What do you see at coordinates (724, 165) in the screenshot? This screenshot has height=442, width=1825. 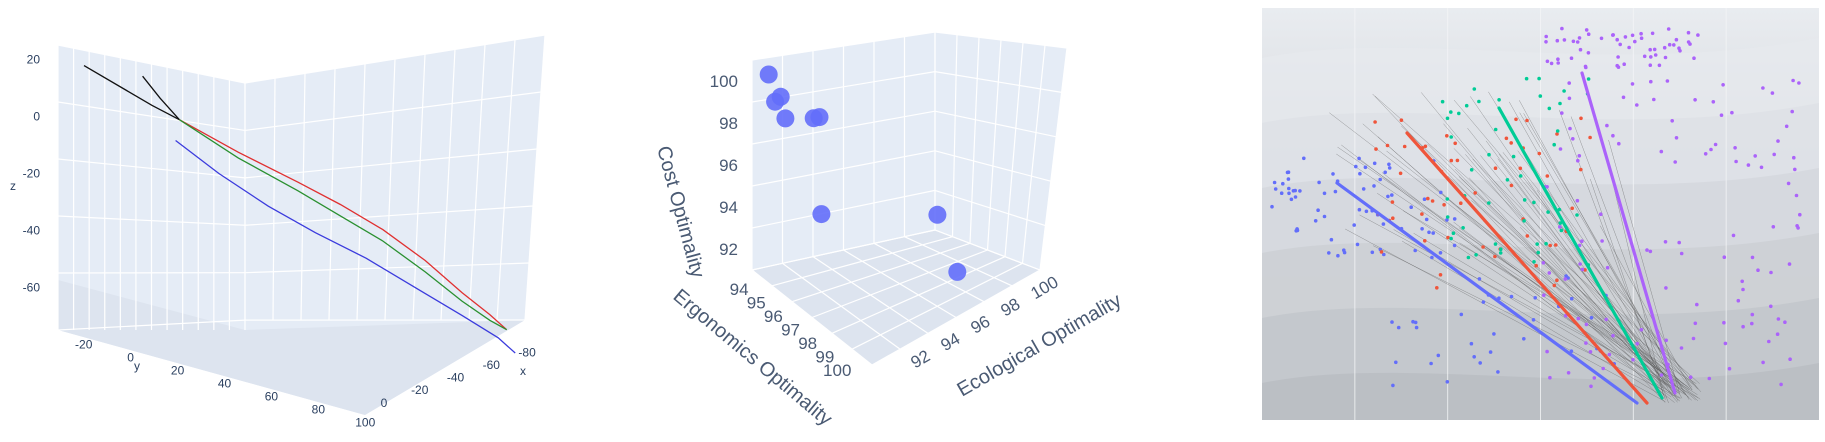 I see `scatter3d-z-ticks: 92 94 96 98 100` at bounding box center [724, 165].